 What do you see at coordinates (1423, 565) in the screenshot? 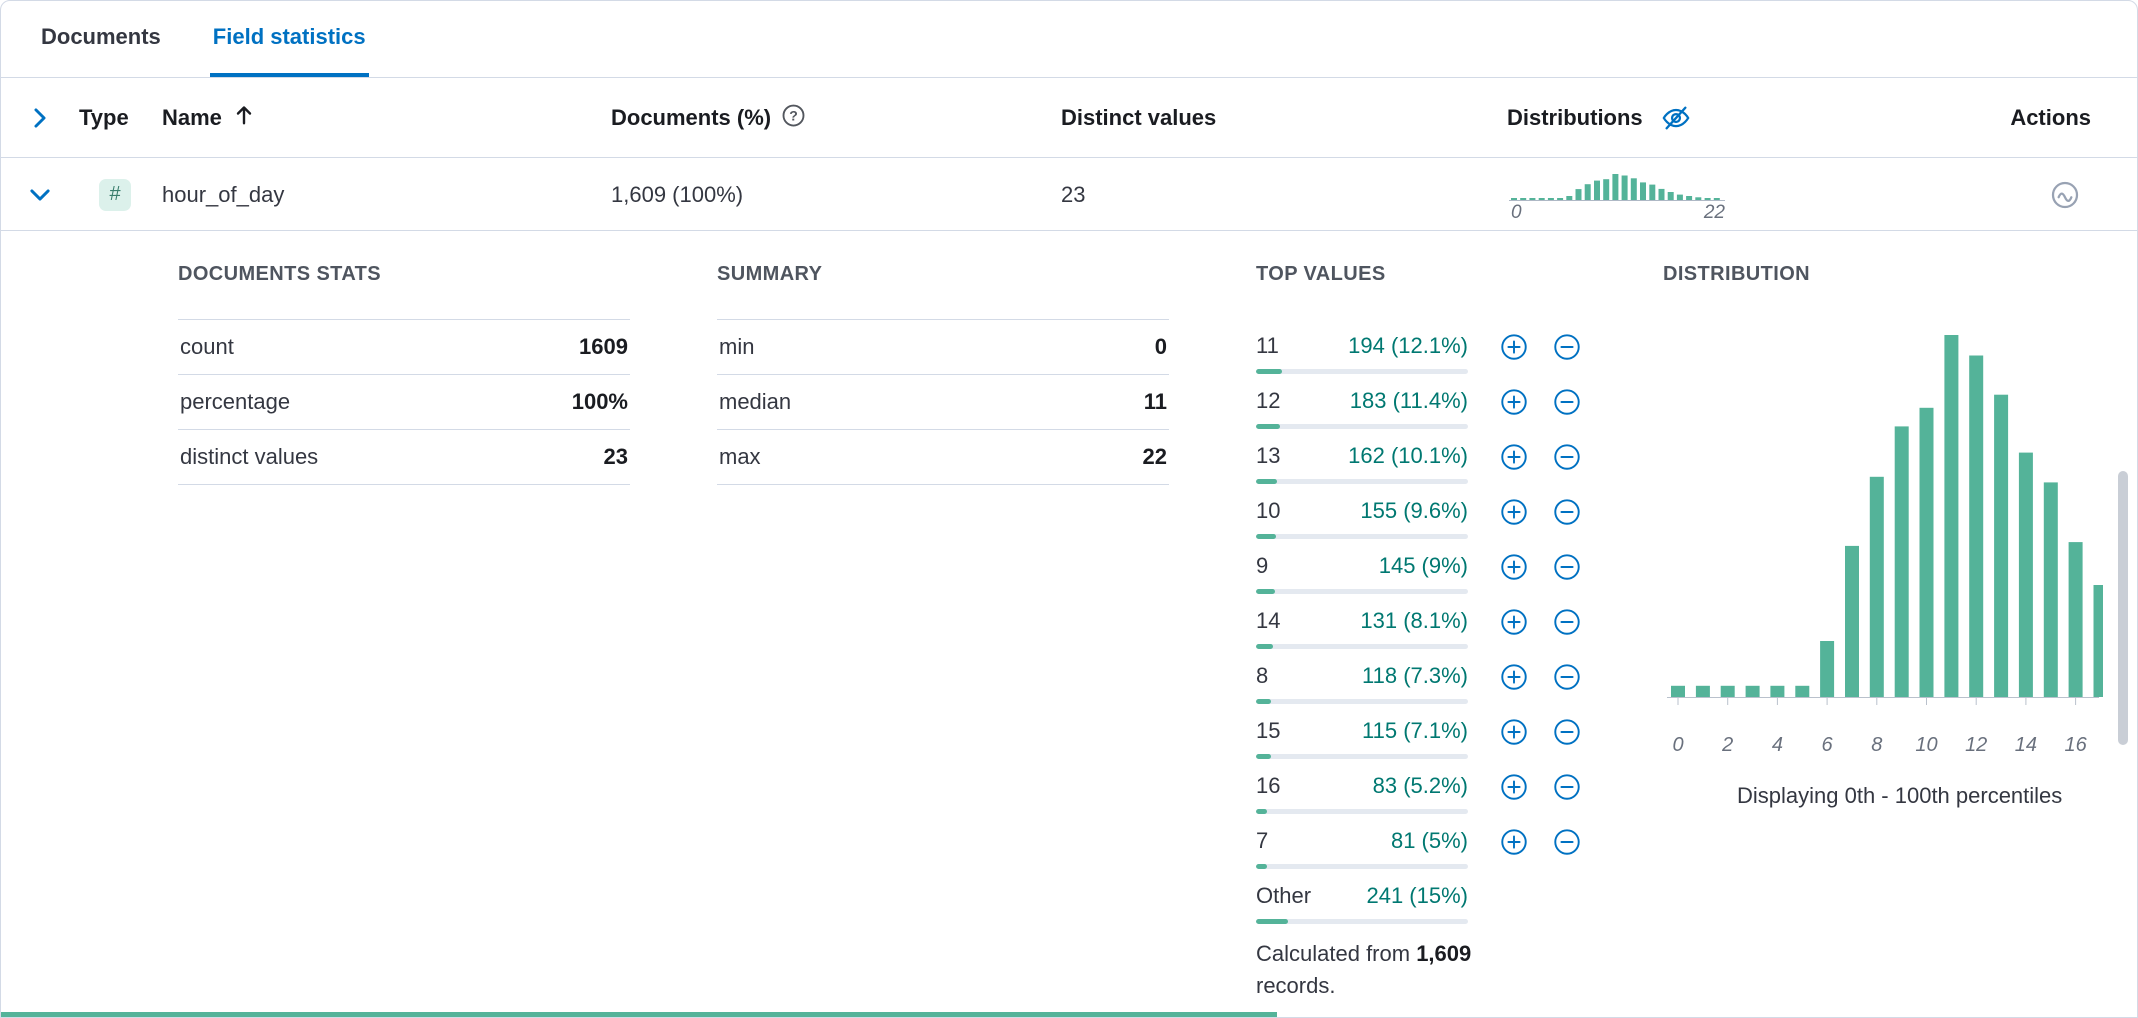
I see `top-value-link: 145 (9%)` at bounding box center [1423, 565].